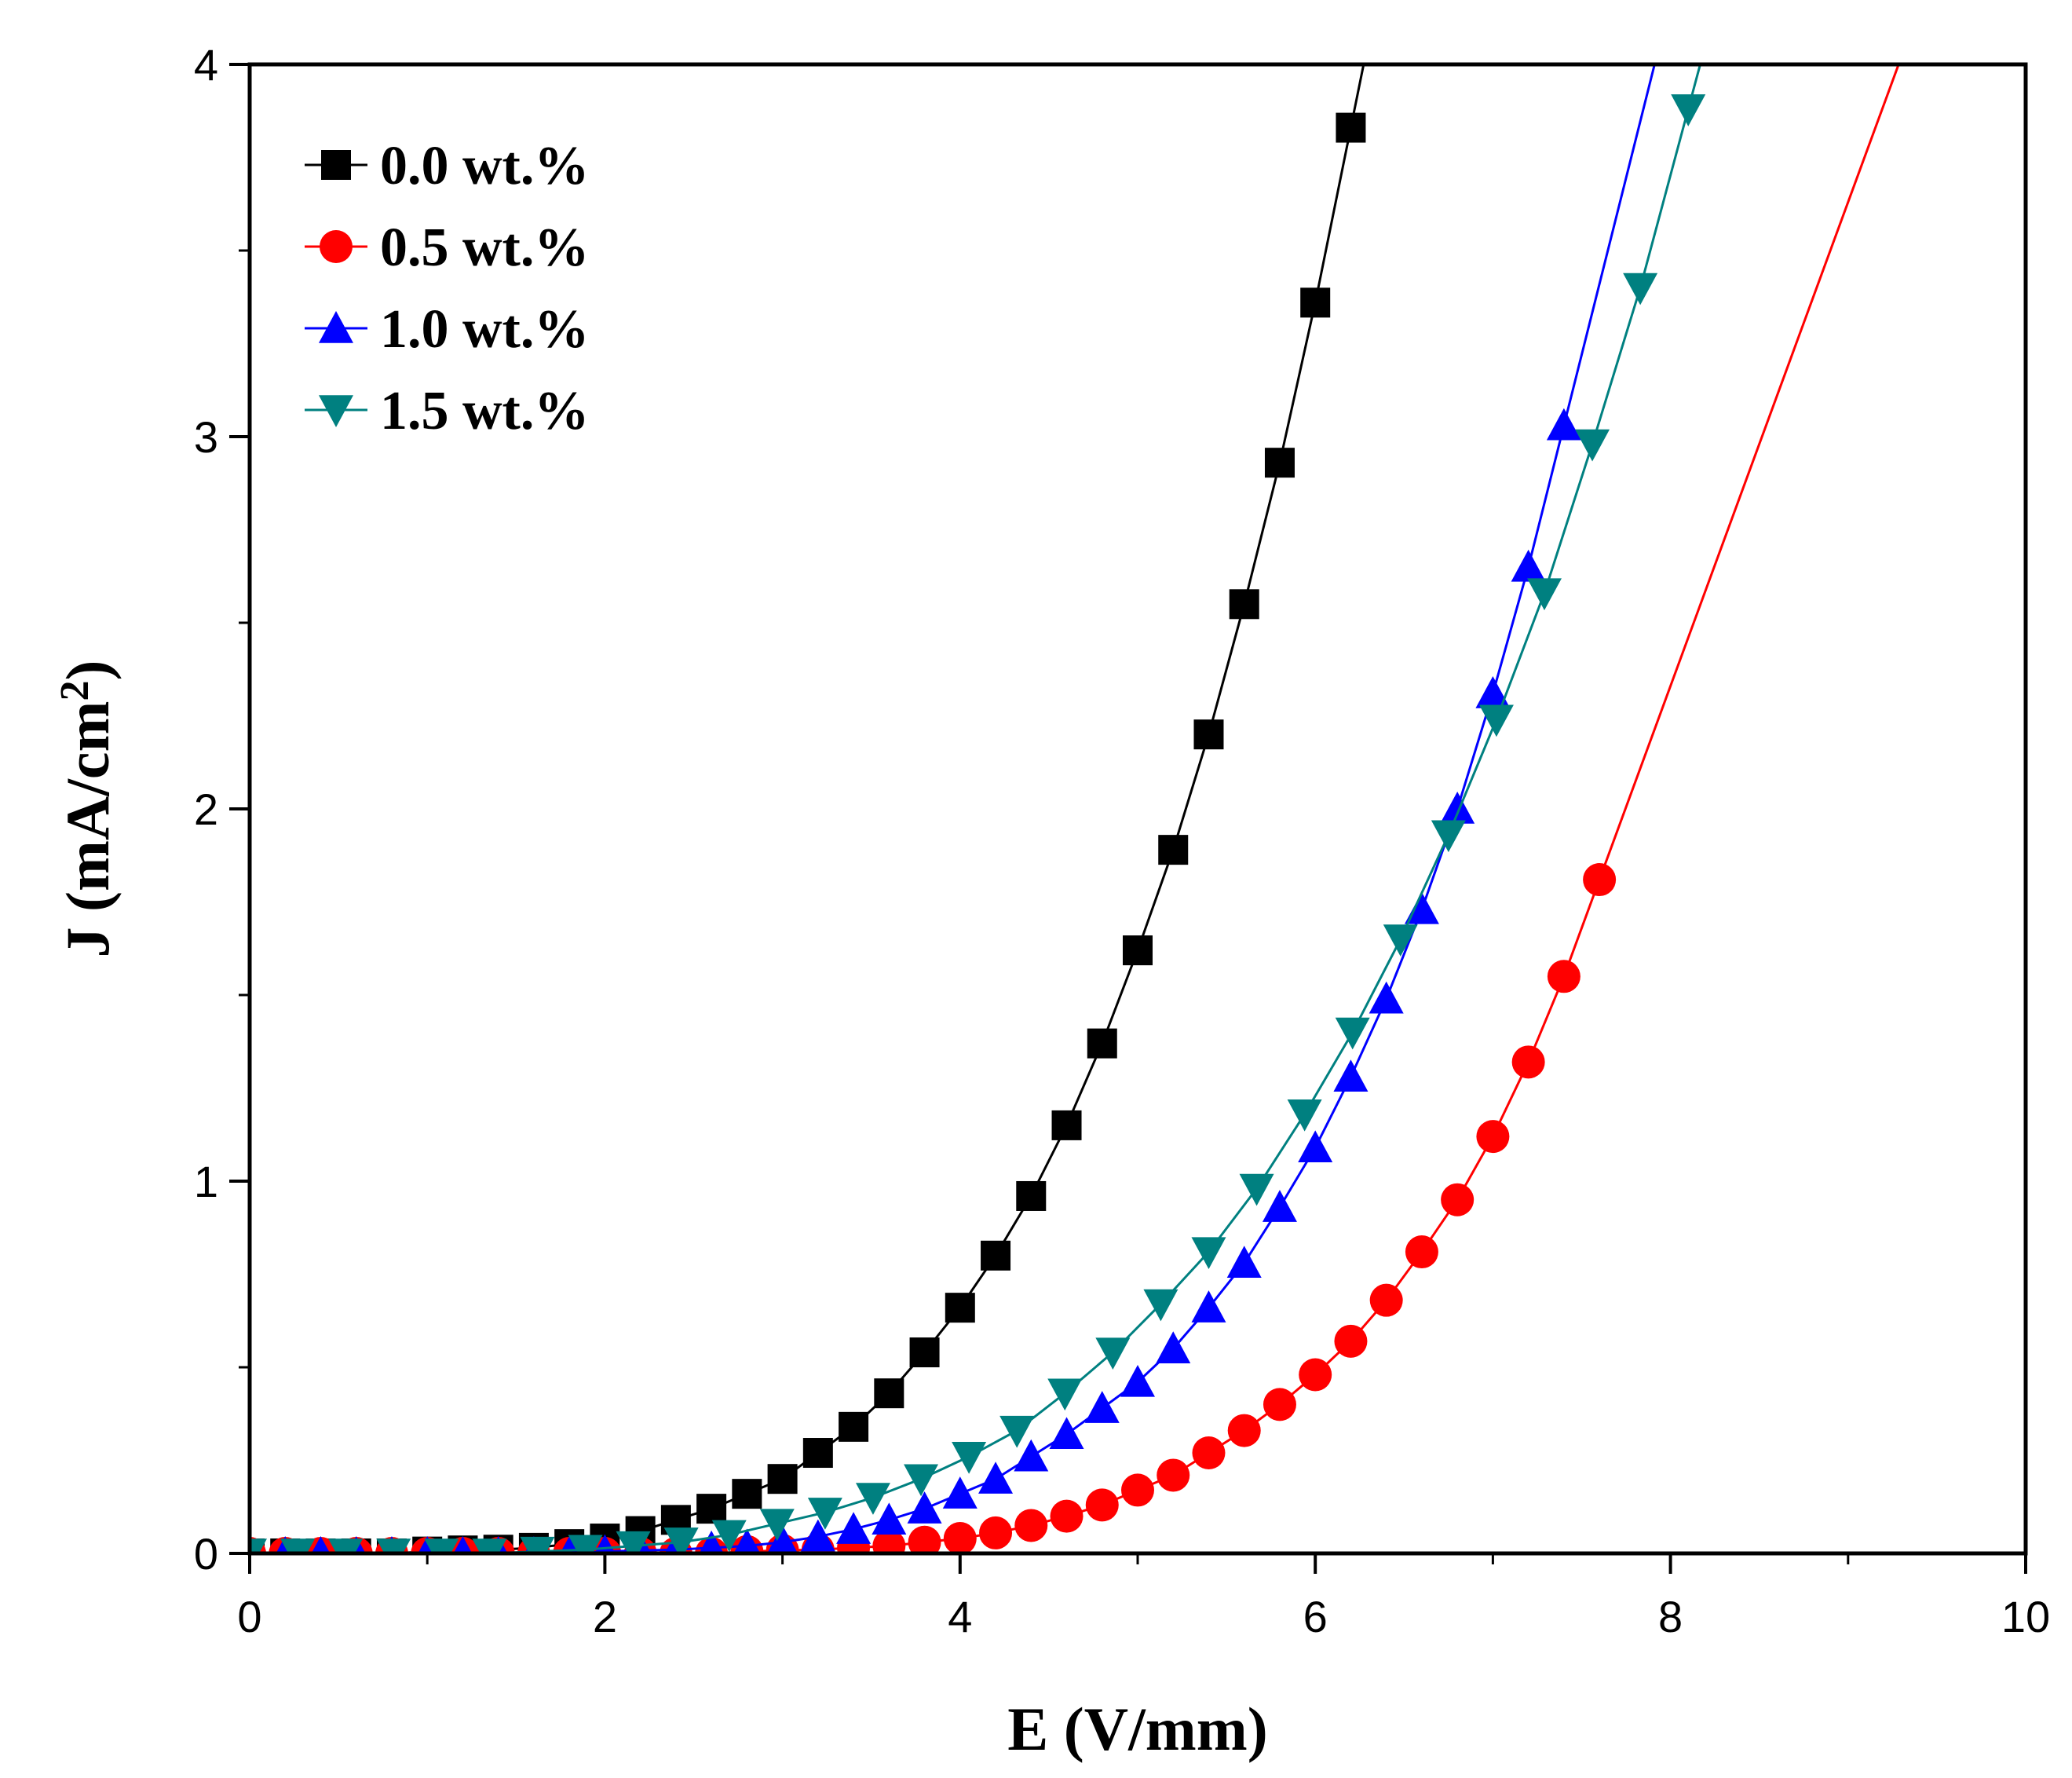 This screenshot has height=1778, width=2072. I want to click on legend-item: 0.5 wt.%, so click(447, 248).